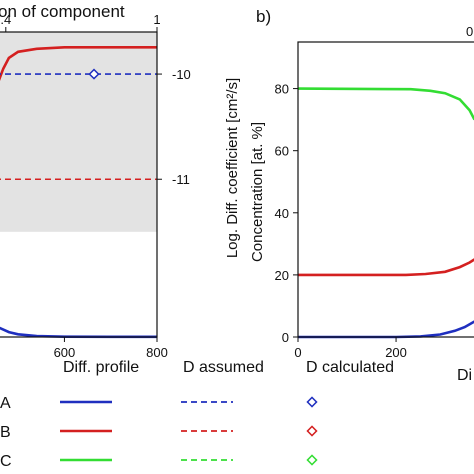 The image size is (474, 474). Describe the element at coordinates (386, 329) in the screenshot. I see `series-A-concentration` at that location.